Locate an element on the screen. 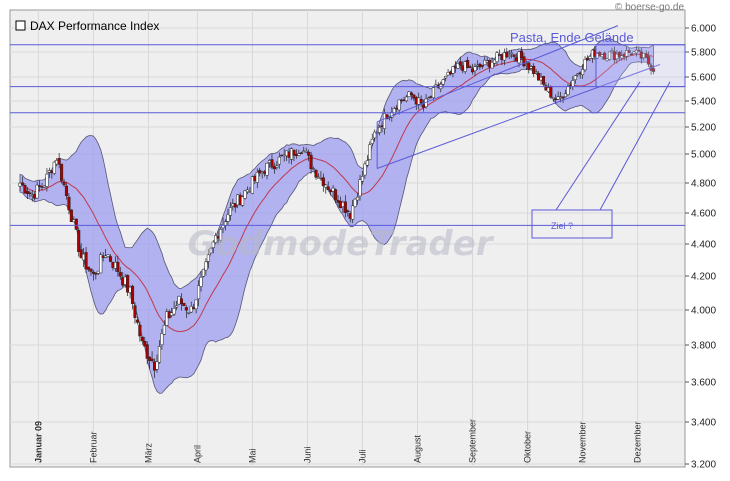  x-tick-label: Januar 09 is located at coordinates (38, 442).